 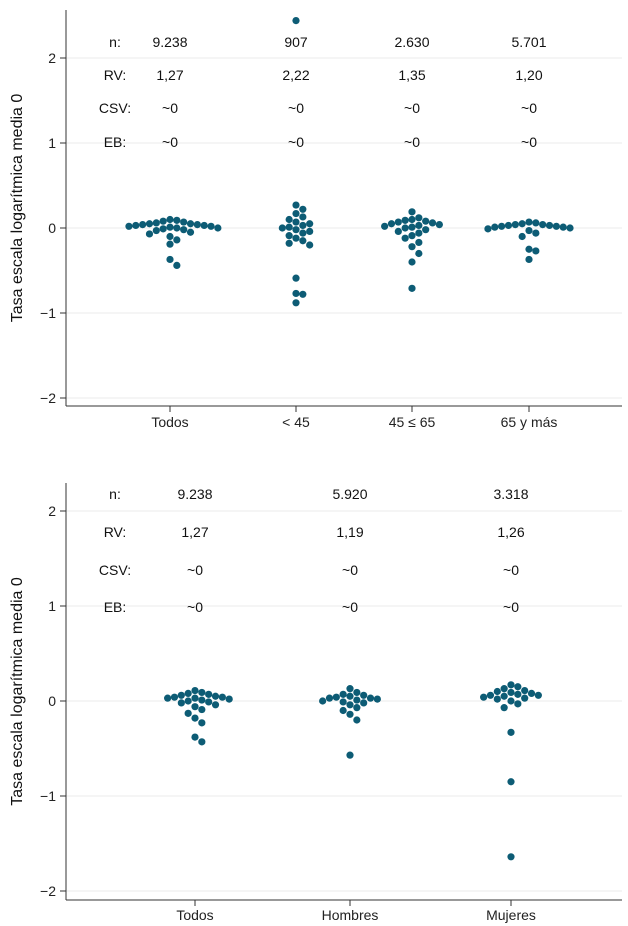 What do you see at coordinates (511, 915) in the screenshot?
I see `x-tick-label: Mujeres` at bounding box center [511, 915].